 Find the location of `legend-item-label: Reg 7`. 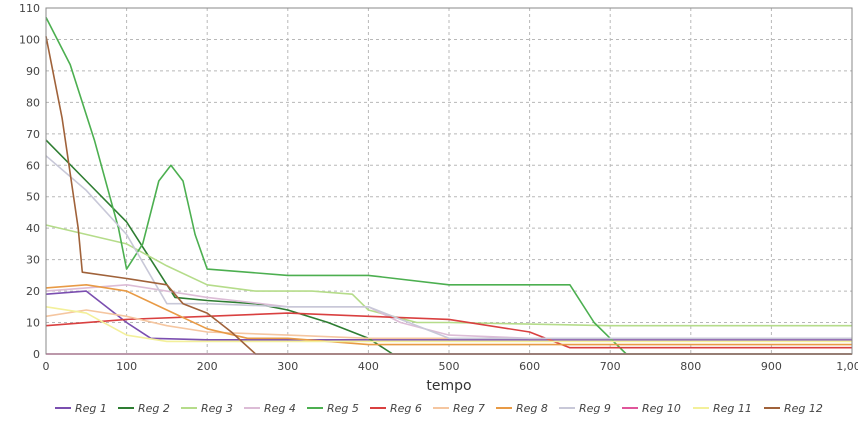

legend-item-label: Reg 7 is located at coordinates (469, 408).